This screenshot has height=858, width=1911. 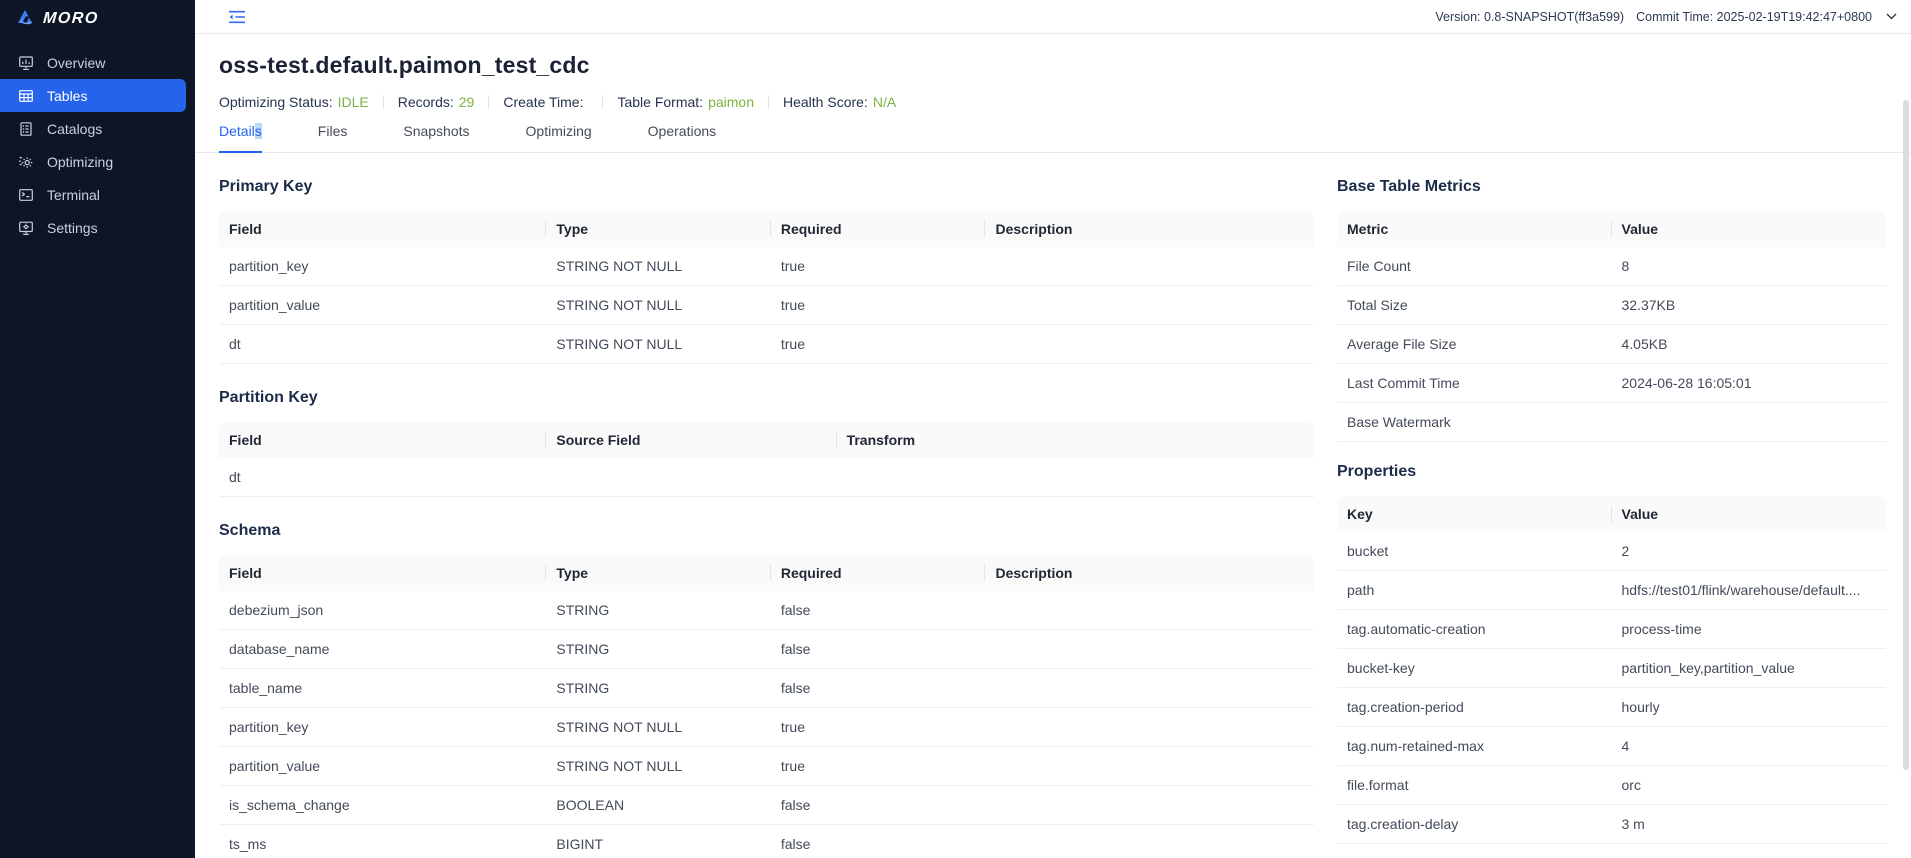 I want to click on sidebar-item-tables: Tables, so click(x=93, y=95).